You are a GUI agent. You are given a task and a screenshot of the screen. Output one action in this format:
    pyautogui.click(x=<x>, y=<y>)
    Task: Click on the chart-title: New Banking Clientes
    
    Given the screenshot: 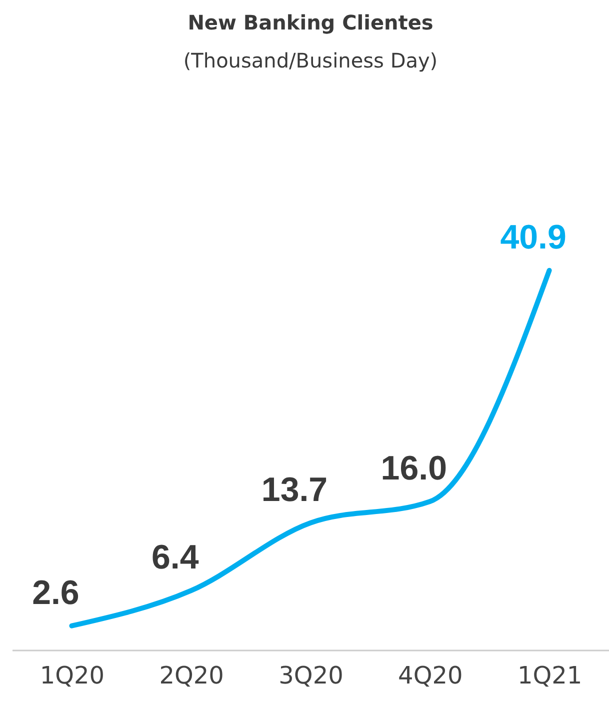 What is the action you would take?
    pyautogui.click(x=311, y=22)
    